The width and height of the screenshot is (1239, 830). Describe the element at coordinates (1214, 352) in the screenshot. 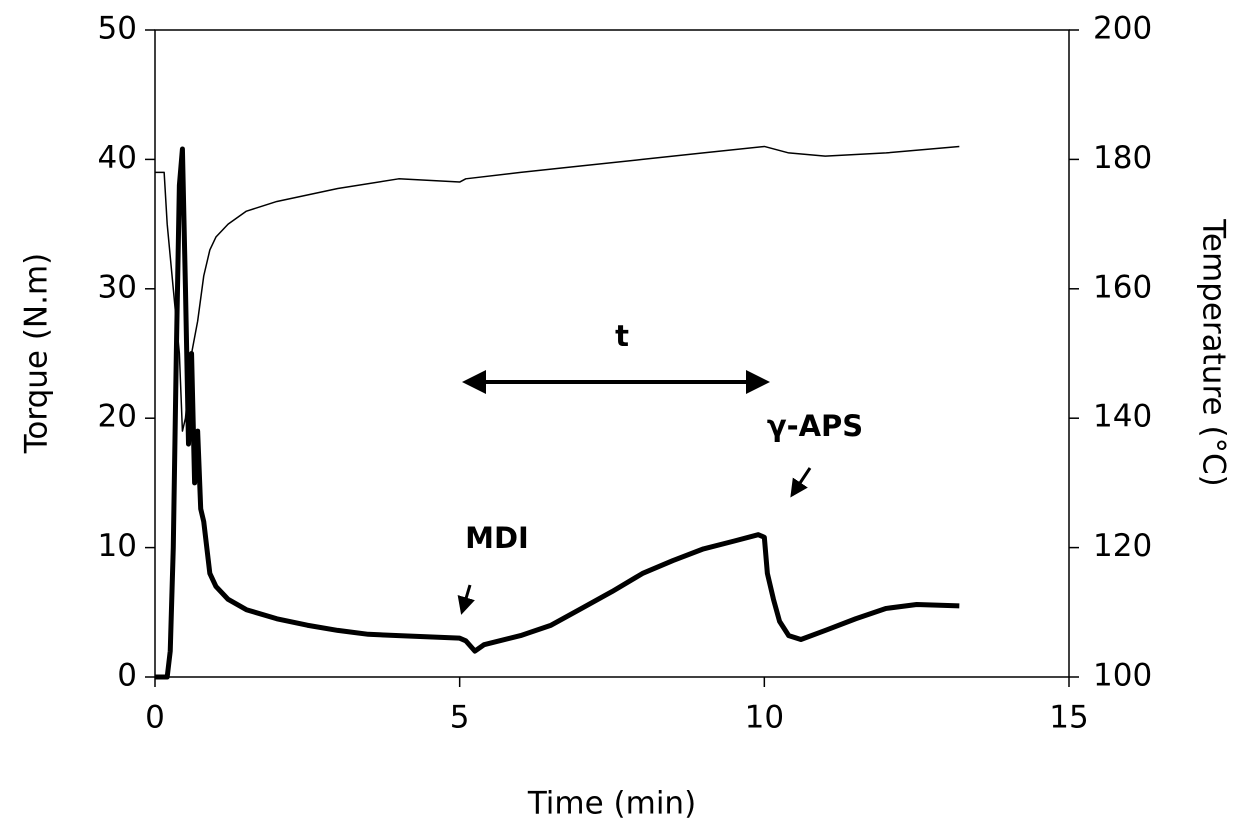

I see `y2-axis-label: Temperature (°C)` at that location.